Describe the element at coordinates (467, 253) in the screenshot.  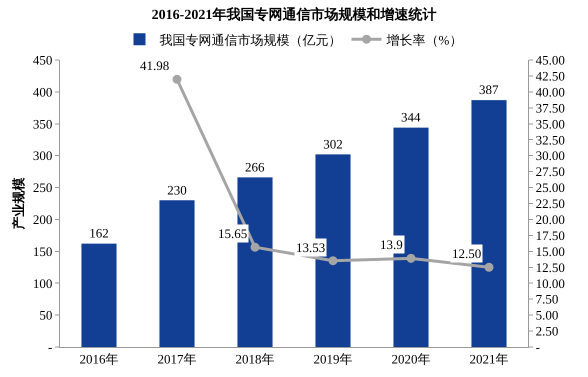
I see `data-label: 12.50` at that location.